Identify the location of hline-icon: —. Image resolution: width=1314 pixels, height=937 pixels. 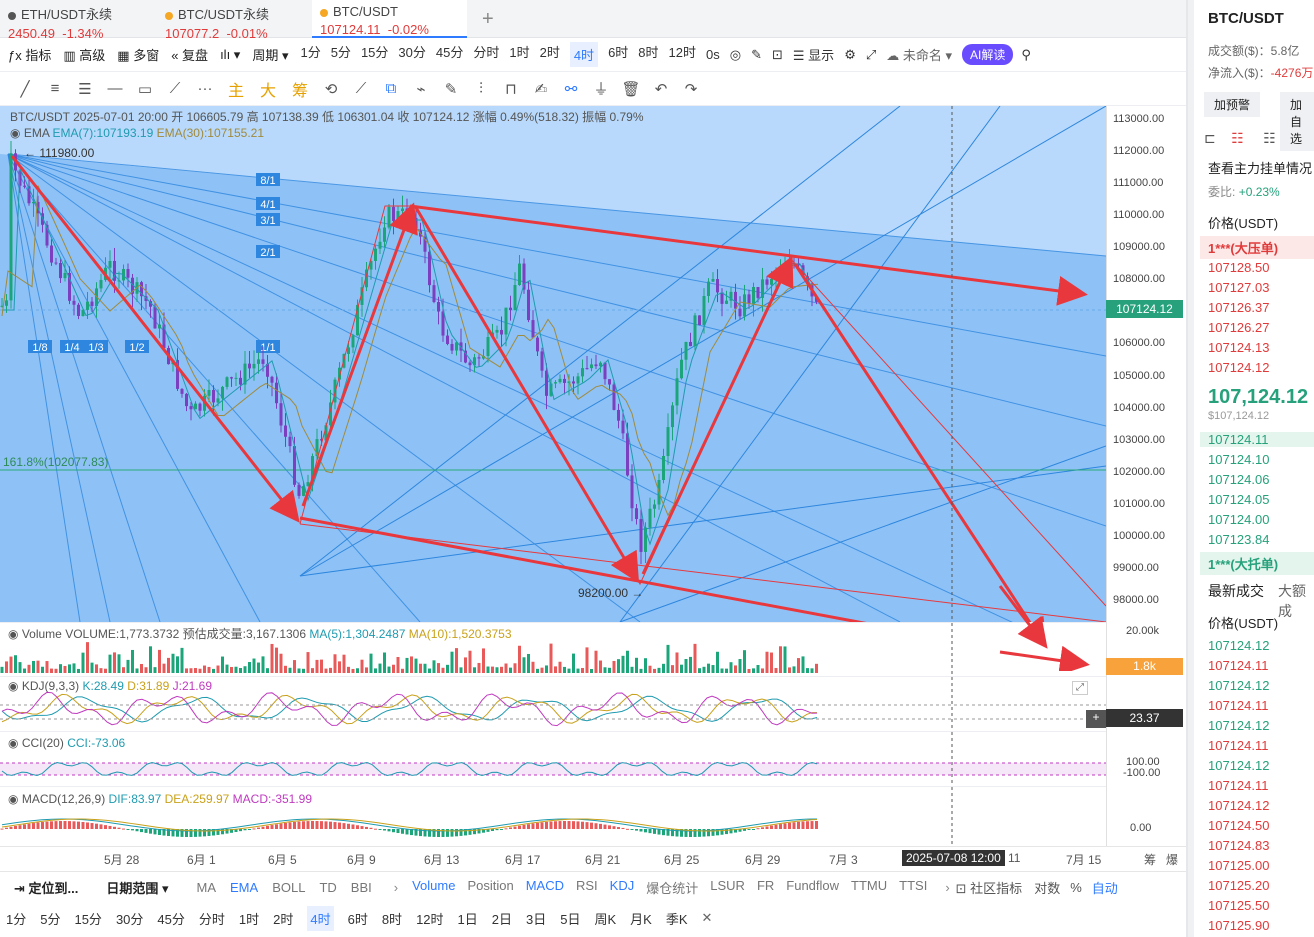
(115, 88).